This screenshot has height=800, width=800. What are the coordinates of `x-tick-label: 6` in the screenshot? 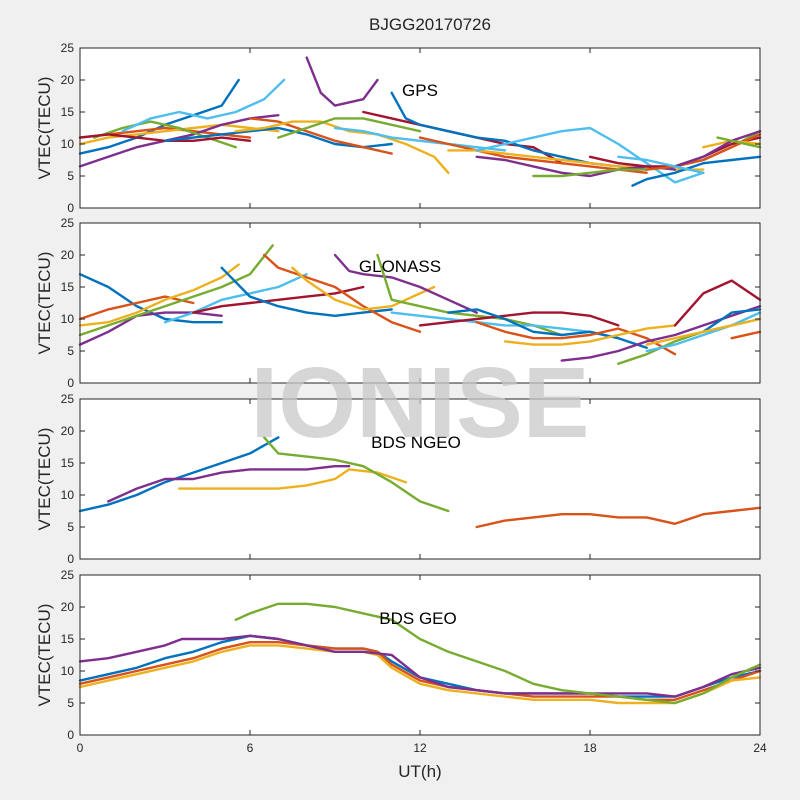 It's located at (250, 748).